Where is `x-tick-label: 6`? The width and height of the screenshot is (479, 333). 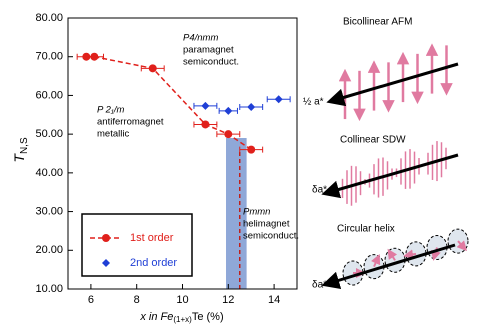
x-tick-label: 6 is located at coordinates (91, 300).